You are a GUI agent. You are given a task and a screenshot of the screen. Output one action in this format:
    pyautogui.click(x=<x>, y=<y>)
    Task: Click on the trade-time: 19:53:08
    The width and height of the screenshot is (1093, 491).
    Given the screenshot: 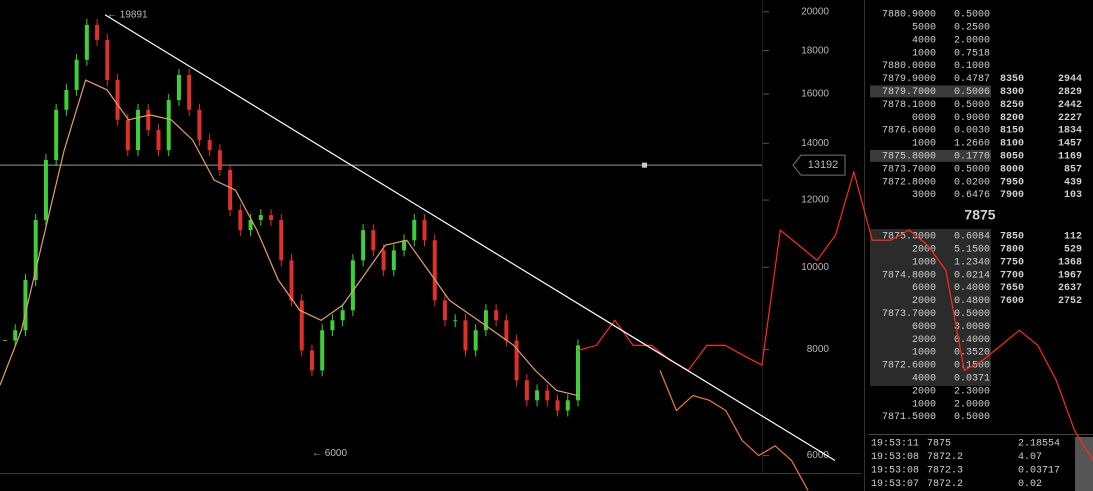 What is the action you would take?
    pyautogui.click(x=895, y=470)
    